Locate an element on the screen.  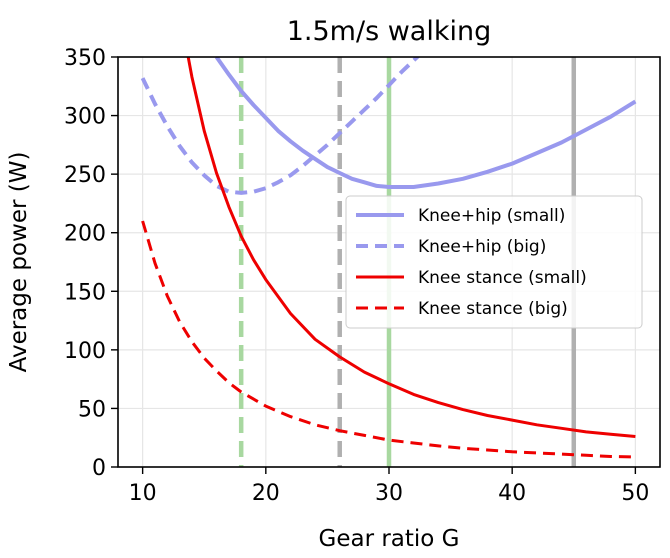
y-tick-label: 350 is located at coordinates (85, 58).